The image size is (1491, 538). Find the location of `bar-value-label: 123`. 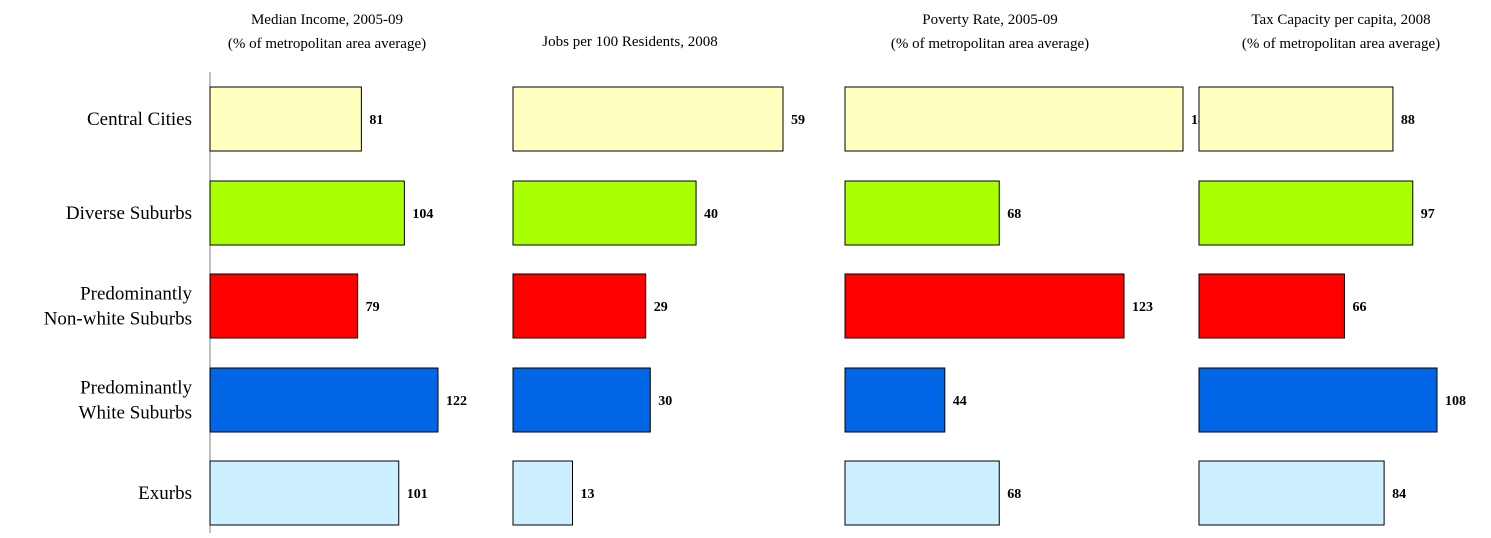

bar-value-label: 123 is located at coordinates (1142, 307).